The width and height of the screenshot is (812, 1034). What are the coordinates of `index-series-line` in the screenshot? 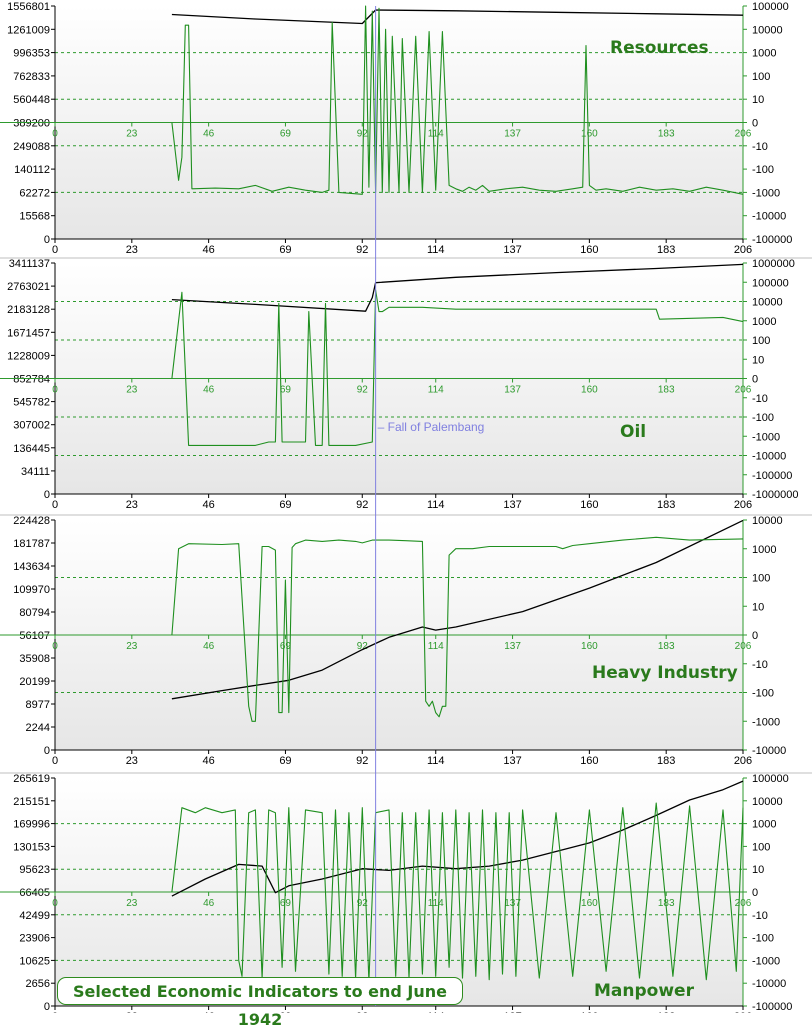 It's located at (457, 609).